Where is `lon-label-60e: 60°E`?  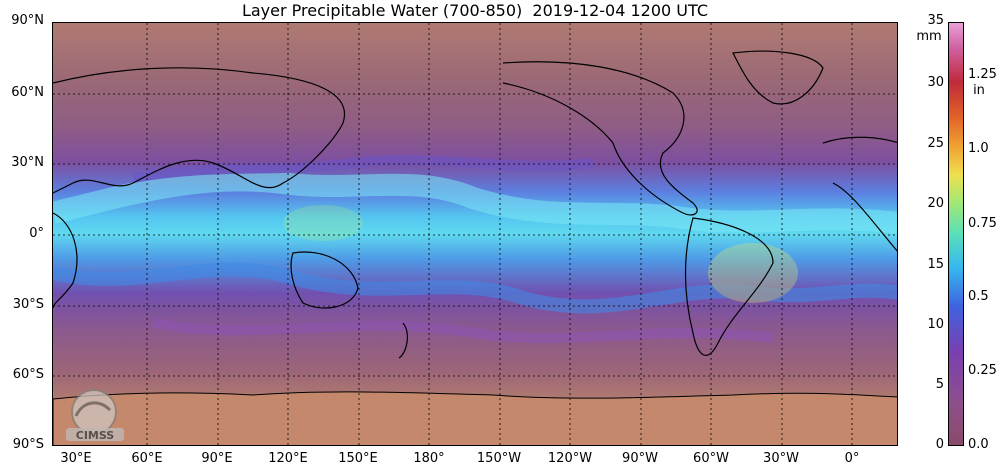
lon-label-60e: 60°E is located at coordinates (147, 458).